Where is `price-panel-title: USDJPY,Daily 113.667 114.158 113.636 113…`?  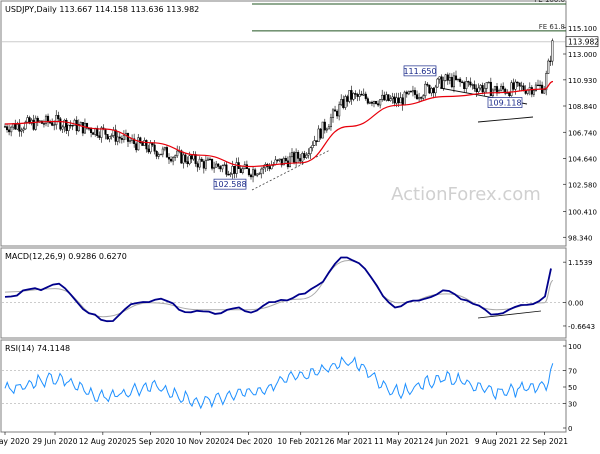
price-panel-title: USDJPY,Daily 113.667 114.158 113.636 113… is located at coordinates (102, 9).